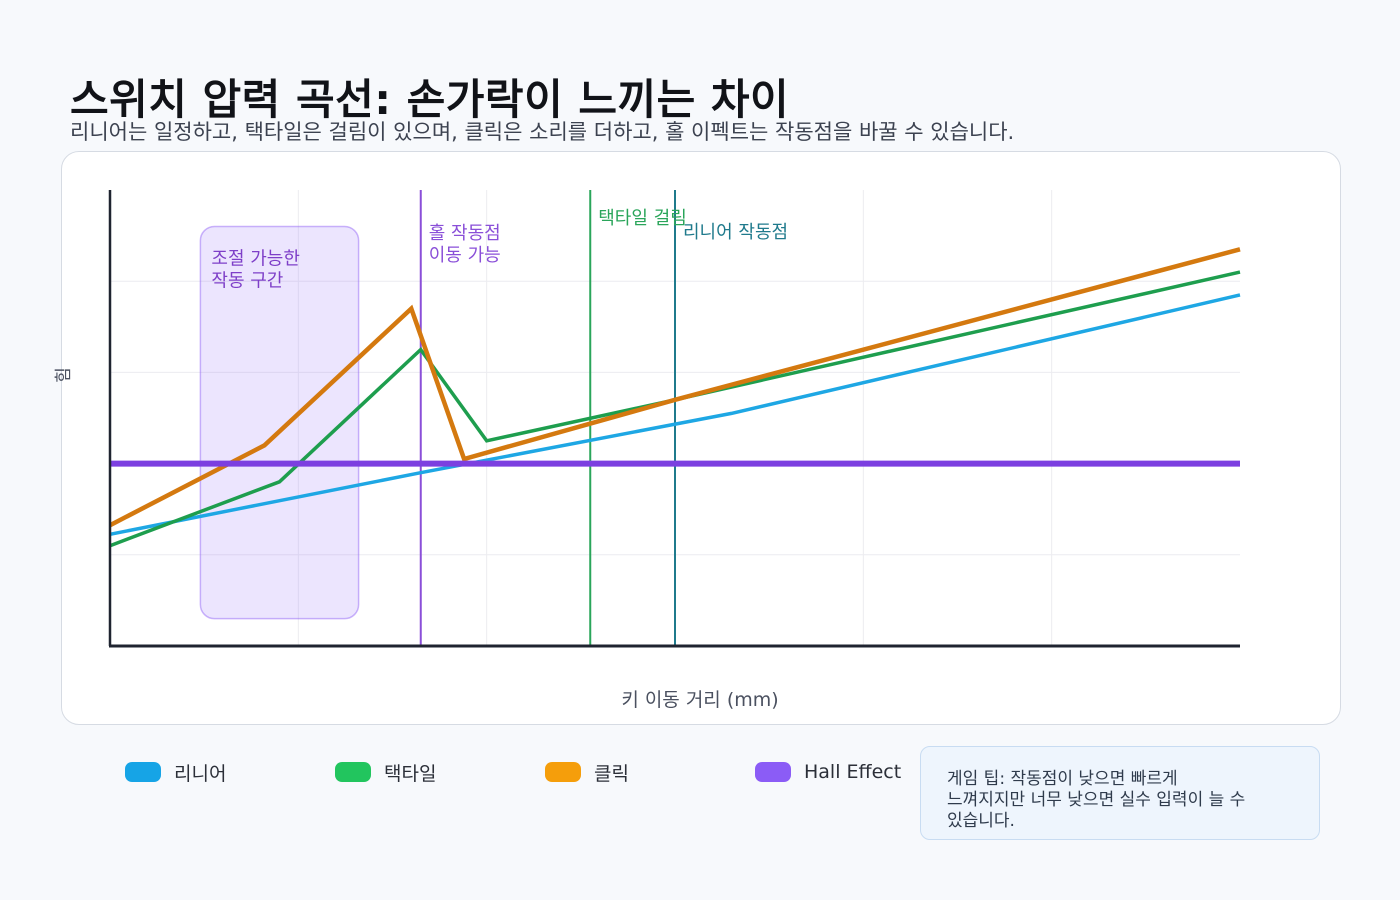  I want to click on reference-line-label: 홀 작동점, so click(465, 233).